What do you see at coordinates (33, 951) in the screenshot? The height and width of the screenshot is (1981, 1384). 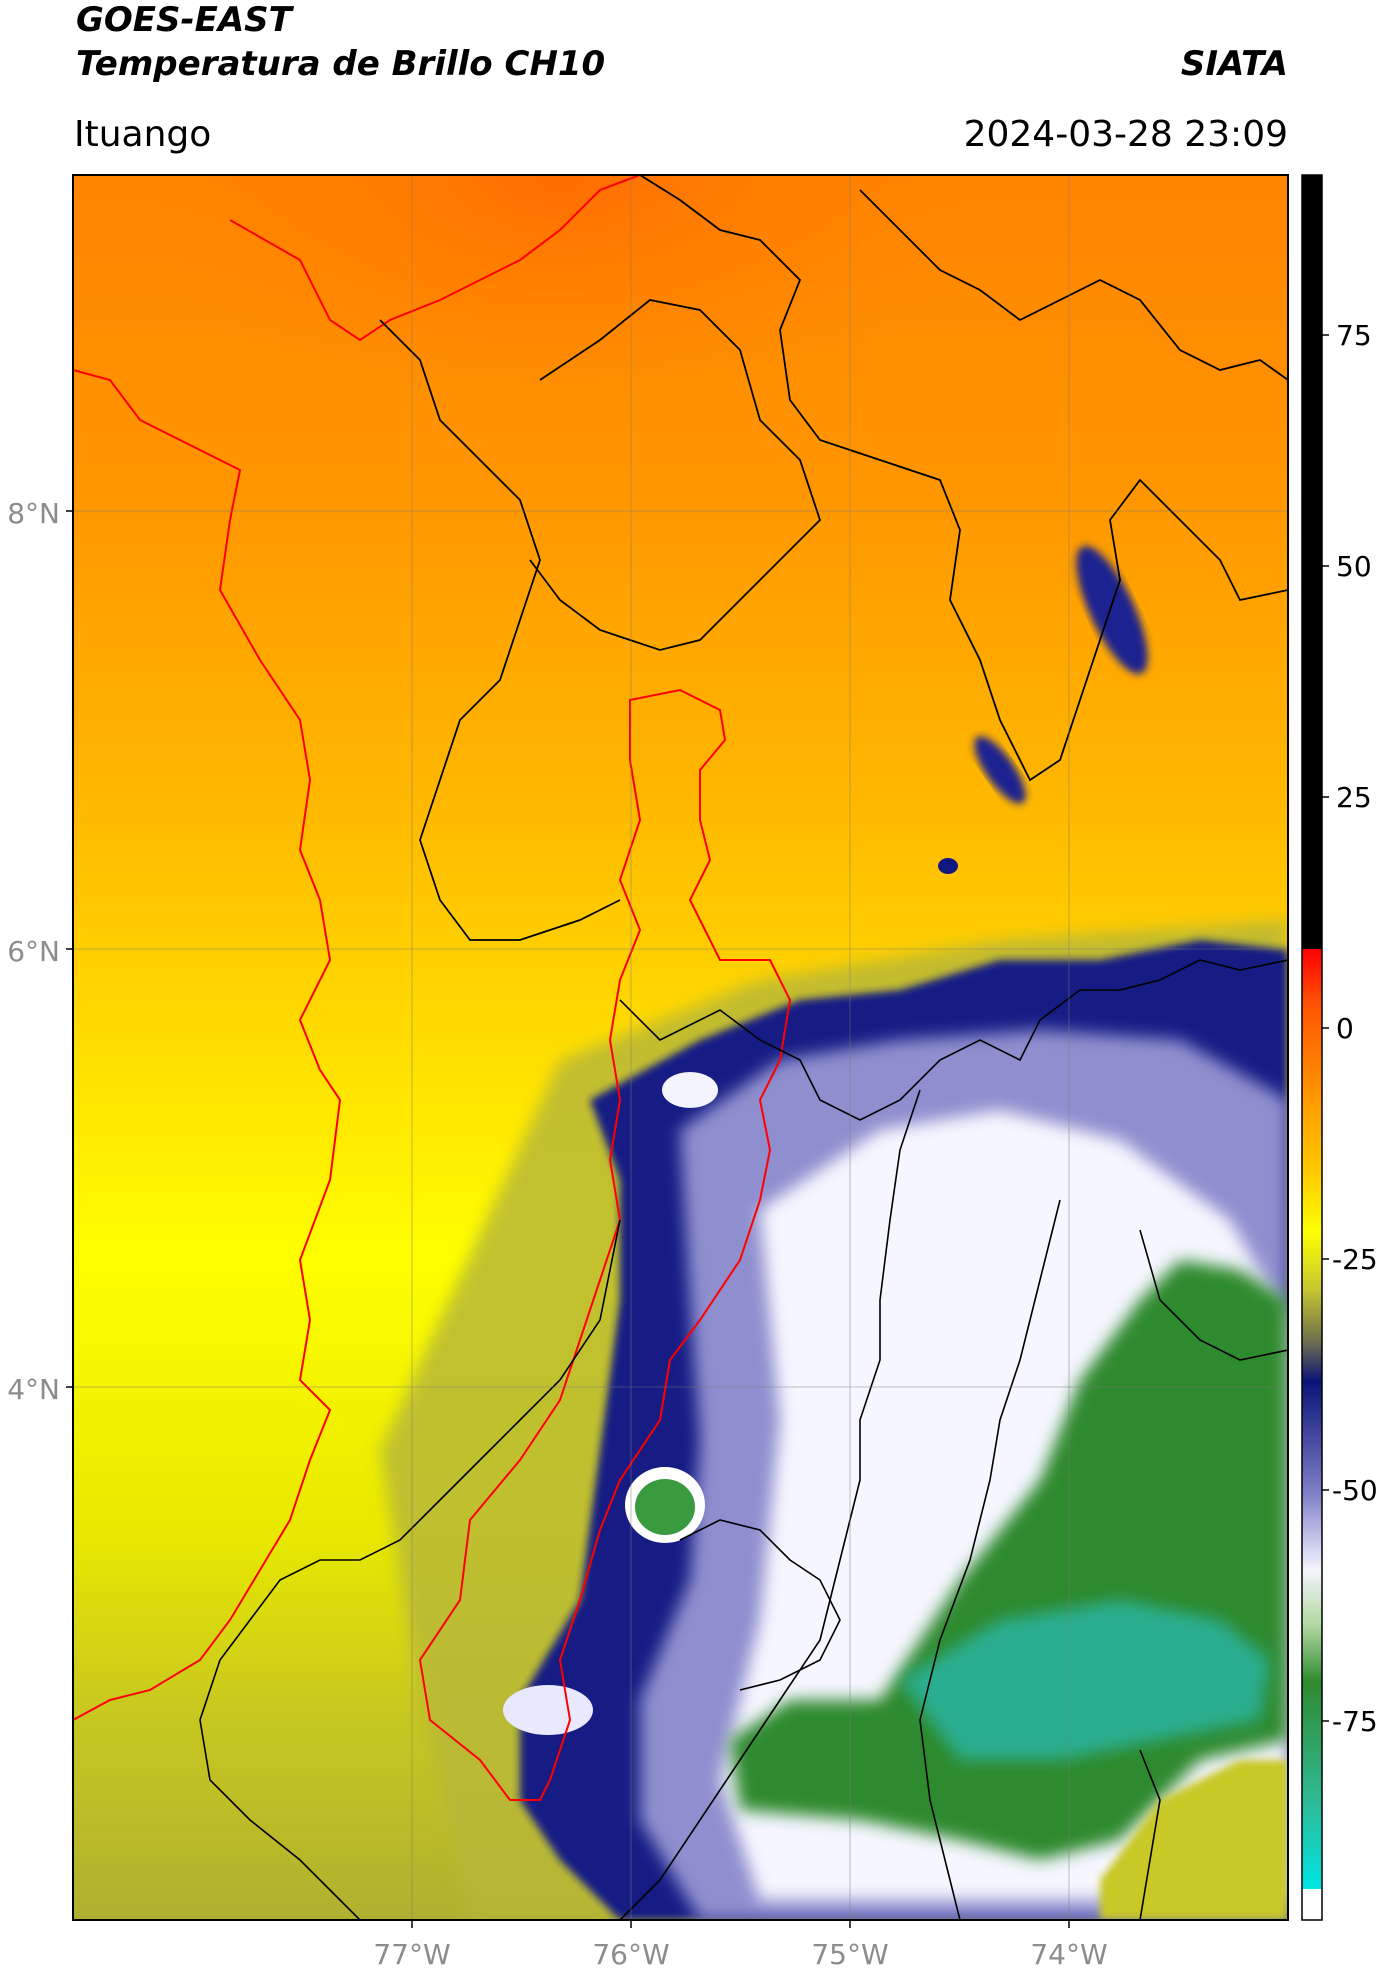 I see `lat-tick-label: 6°N` at bounding box center [33, 951].